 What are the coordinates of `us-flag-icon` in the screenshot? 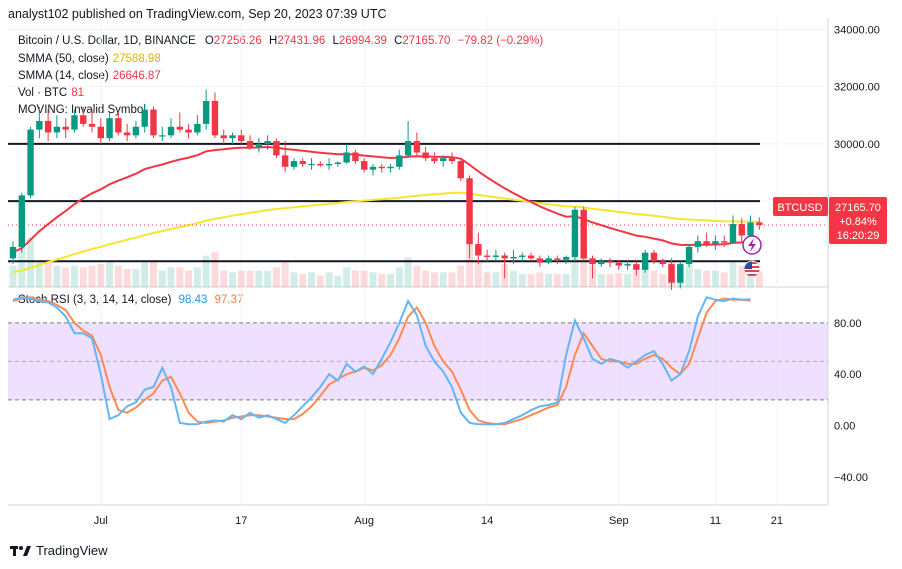 It's located at (752, 269).